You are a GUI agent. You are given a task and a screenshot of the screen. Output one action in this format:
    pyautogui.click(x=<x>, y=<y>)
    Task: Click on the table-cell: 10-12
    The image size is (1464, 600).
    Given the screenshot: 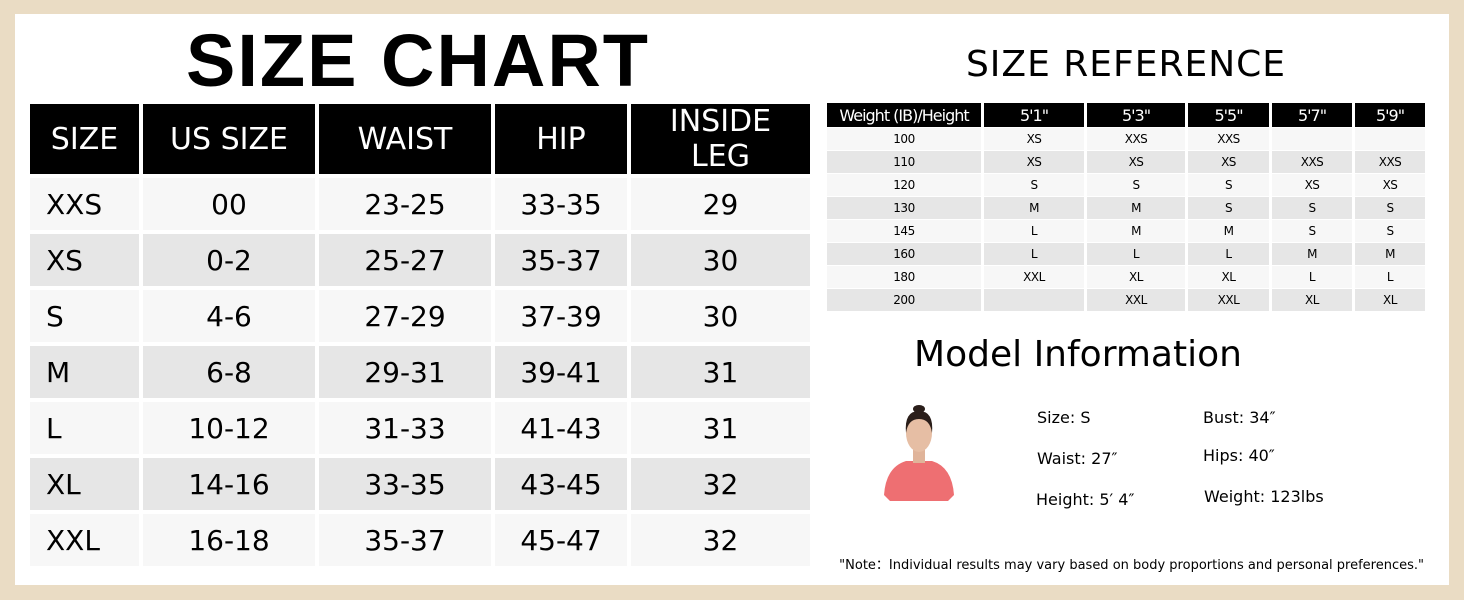 What is the action you would take?
    pyautogui.click(x=229, y=428)
    